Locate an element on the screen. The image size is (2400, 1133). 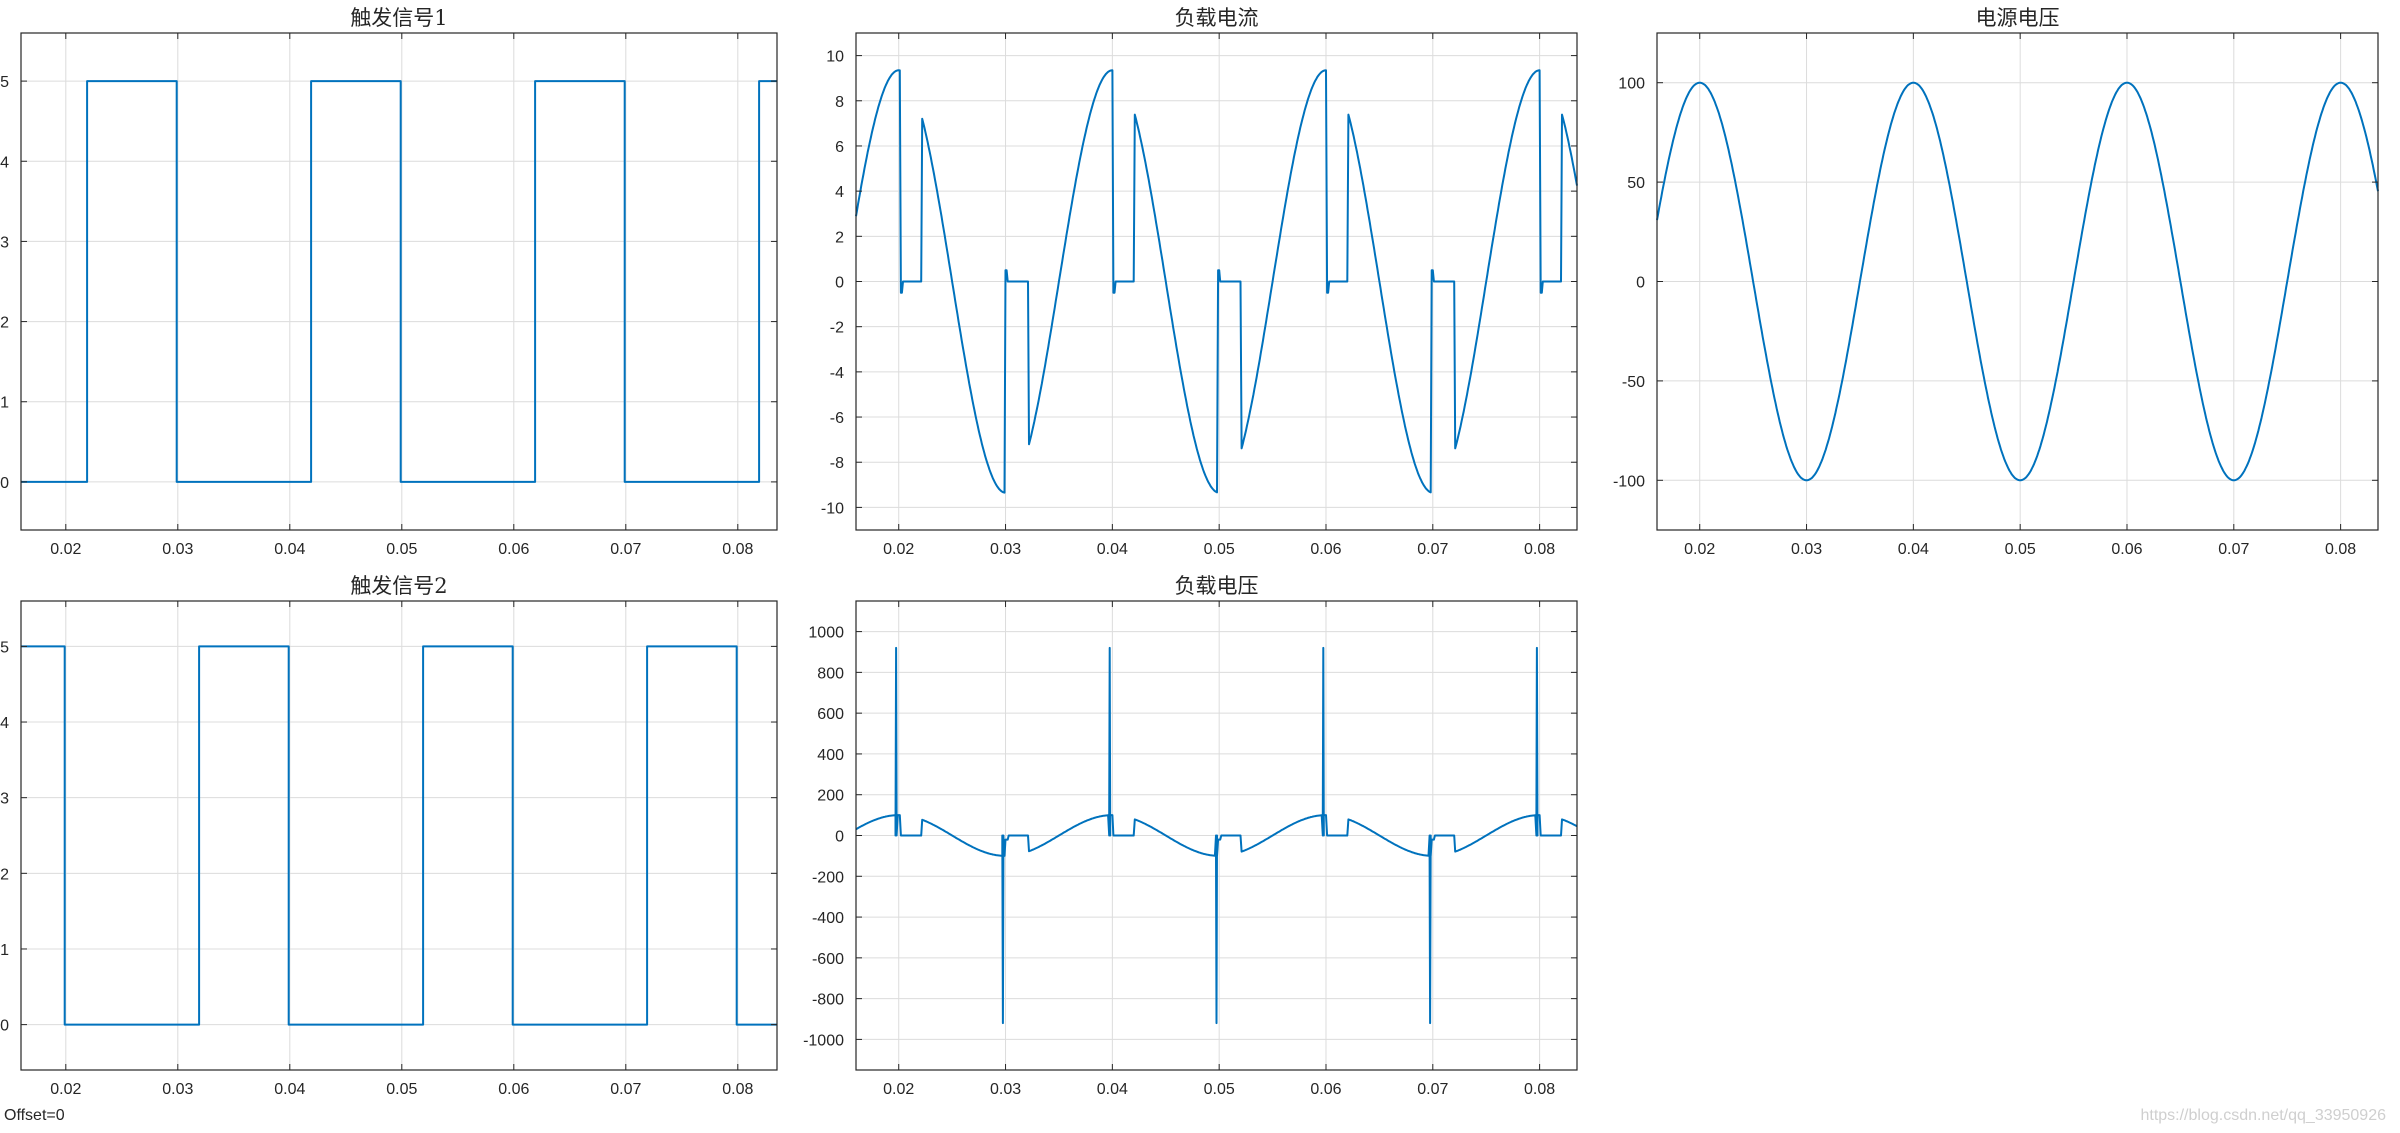
y-tick-label: -100 is located at coordinates (1629, 481).